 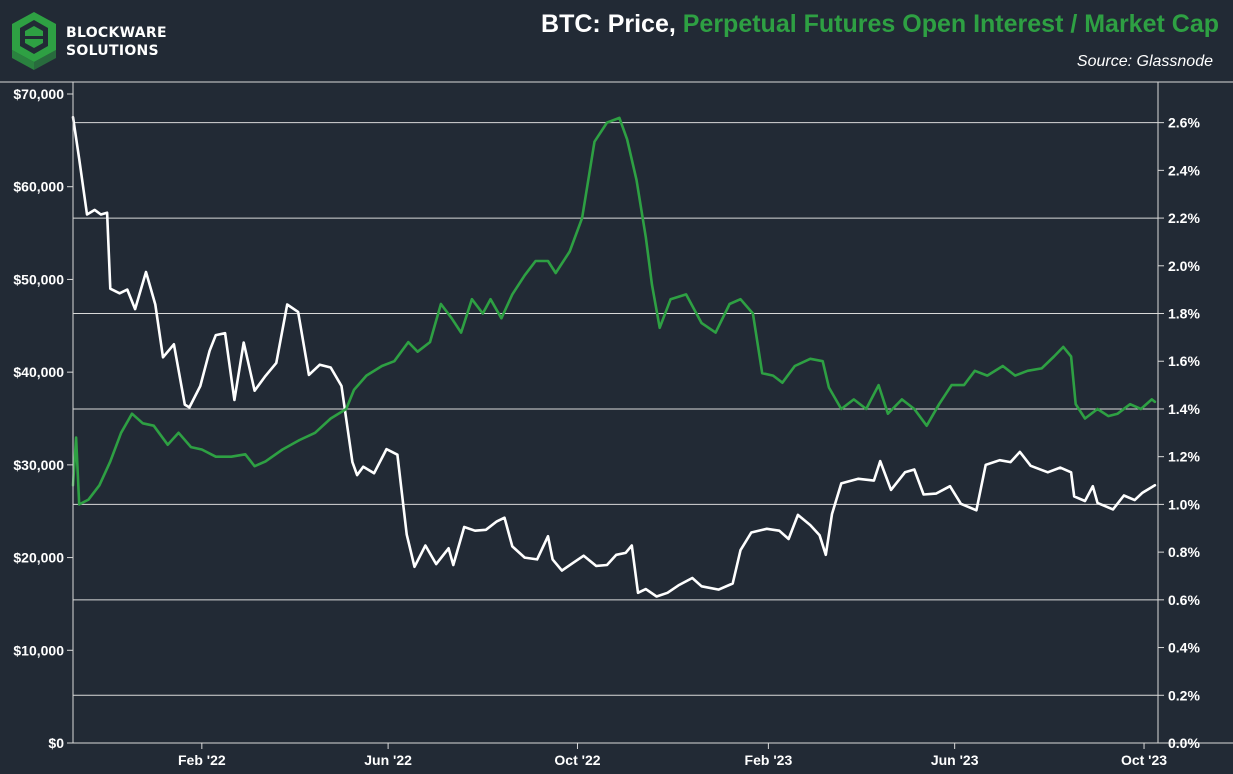 What do you see at coordinates (1184, 218) in the screenshot?
I see `y-right-tick-label: 2.2%` at bounding box center [1184, 218].